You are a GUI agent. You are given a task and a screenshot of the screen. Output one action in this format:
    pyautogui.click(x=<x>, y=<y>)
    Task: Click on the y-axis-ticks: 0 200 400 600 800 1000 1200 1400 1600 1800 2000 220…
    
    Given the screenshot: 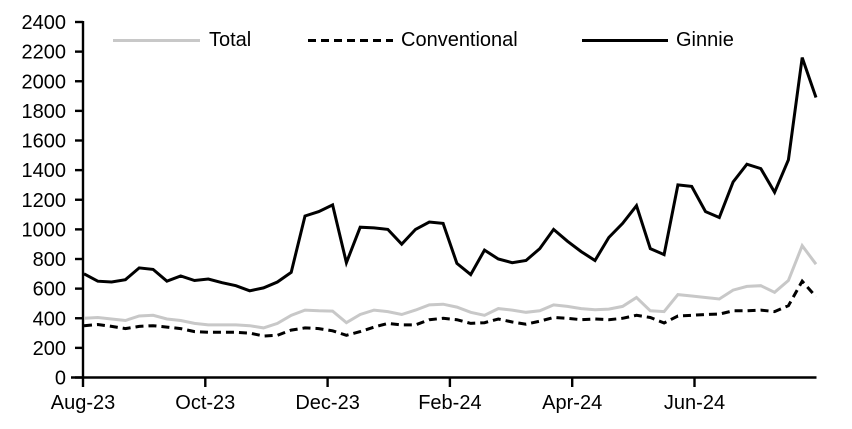 What is the action you would take?
    pyautogui.click(x=52, y=201)
    